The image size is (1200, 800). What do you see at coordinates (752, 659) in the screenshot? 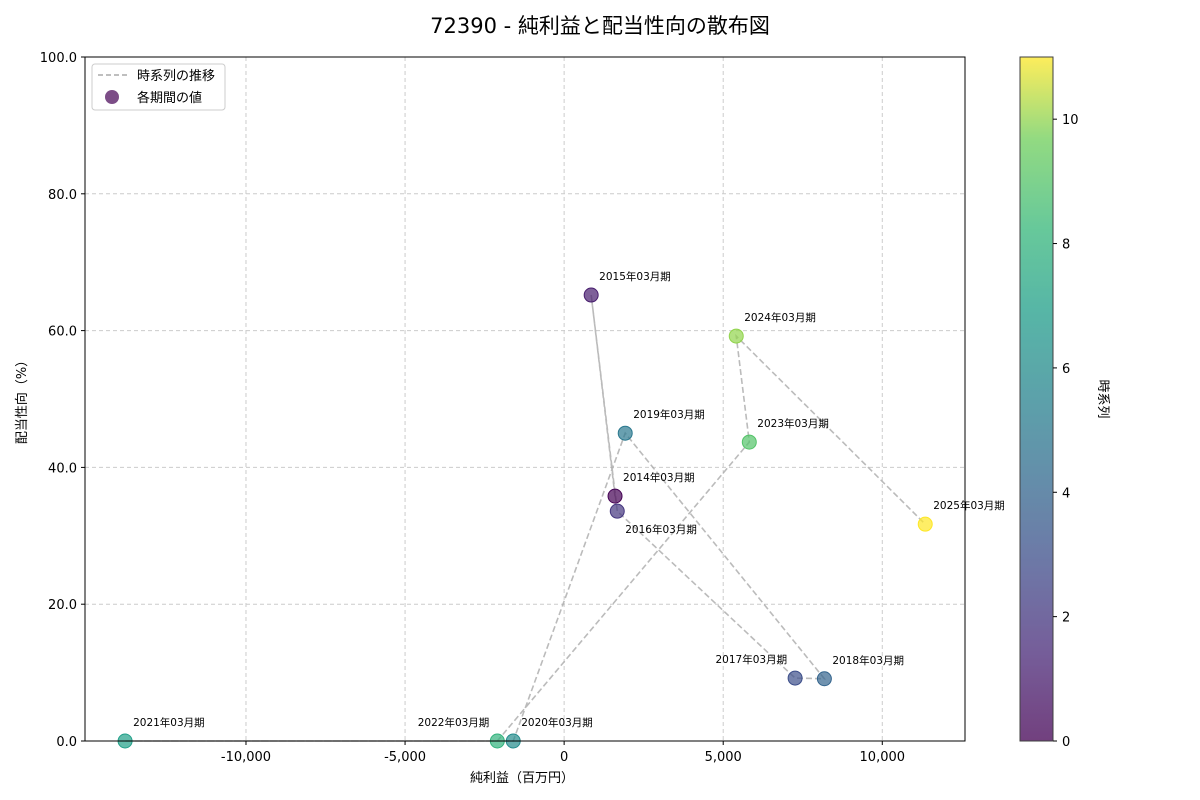
I see `point-label: 2017年03月期` at bounding box center [752, 659].